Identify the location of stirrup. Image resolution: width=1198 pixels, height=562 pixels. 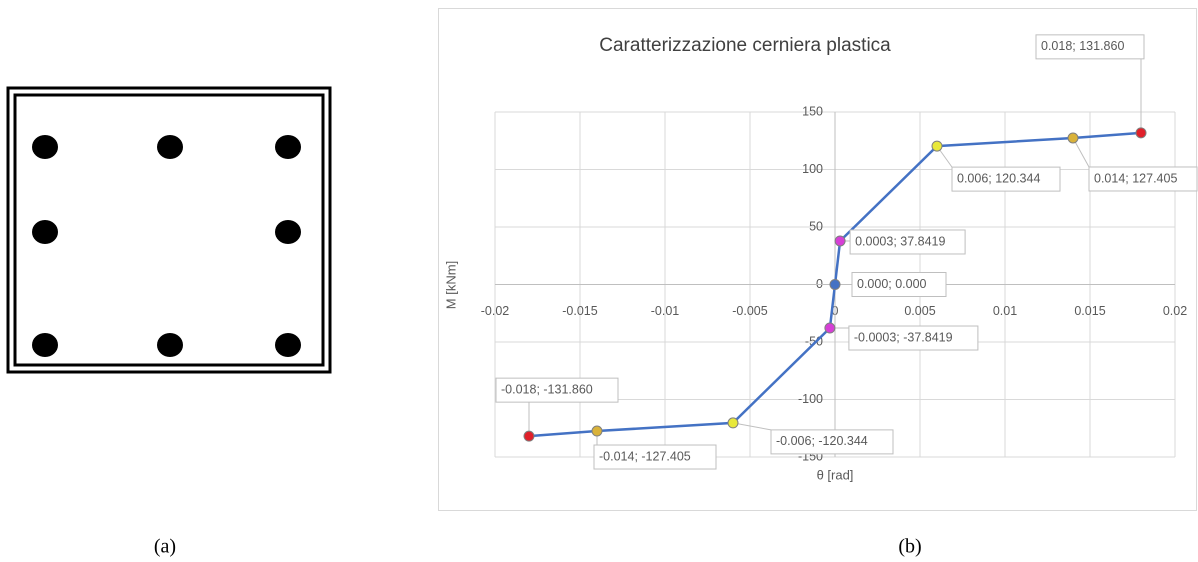
(169, 230).